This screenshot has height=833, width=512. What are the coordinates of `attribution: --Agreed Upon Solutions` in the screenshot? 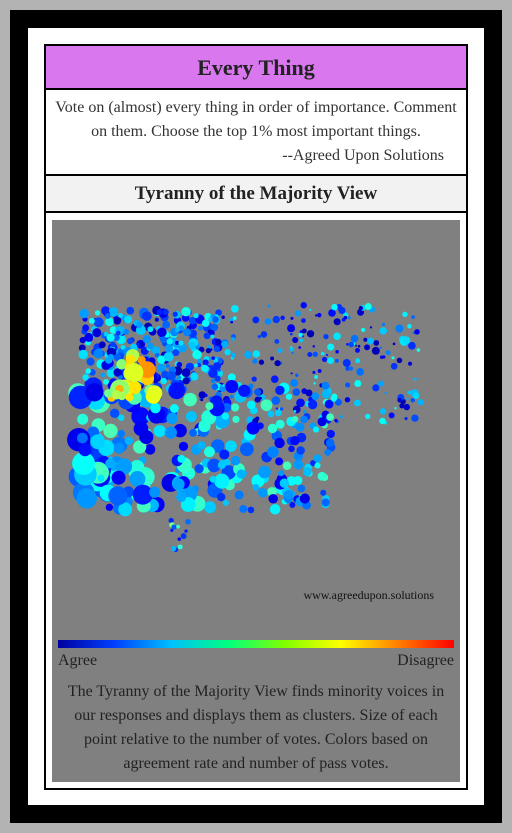 It's located at (363, 155).